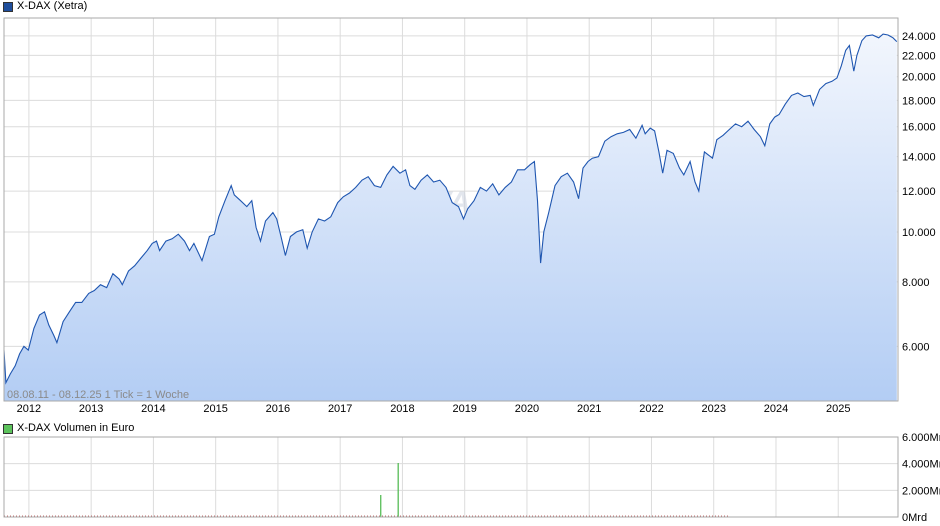 The image size is (940, 526). What do you see at coordinates (98, 395) in the screenshot?
I see `date-range-info: 08.08.11 - 08.12.25 1 Tick = 1 Woche` at bounding box center [98, 395].